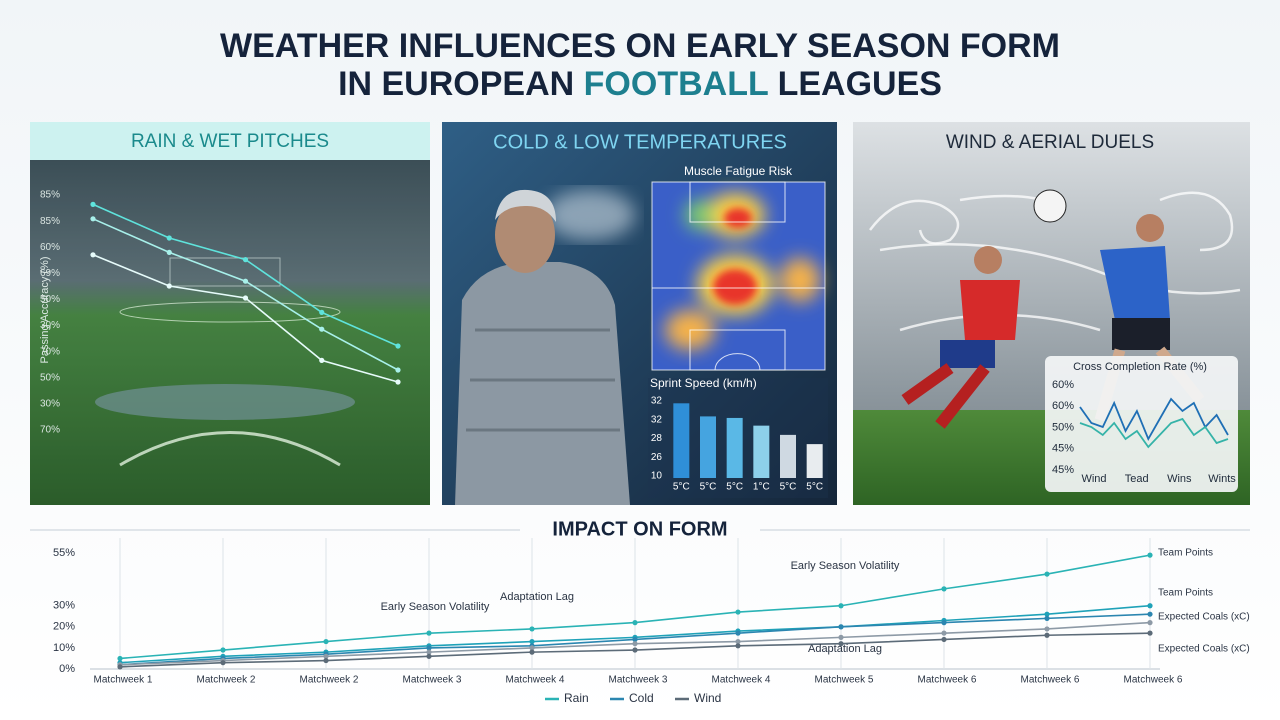 The image size is (1280, 720). What do you see at coordinates (64, 648) in the screenshot?
I see `y-tick-label: 10%` at bounding box center [64, 648].